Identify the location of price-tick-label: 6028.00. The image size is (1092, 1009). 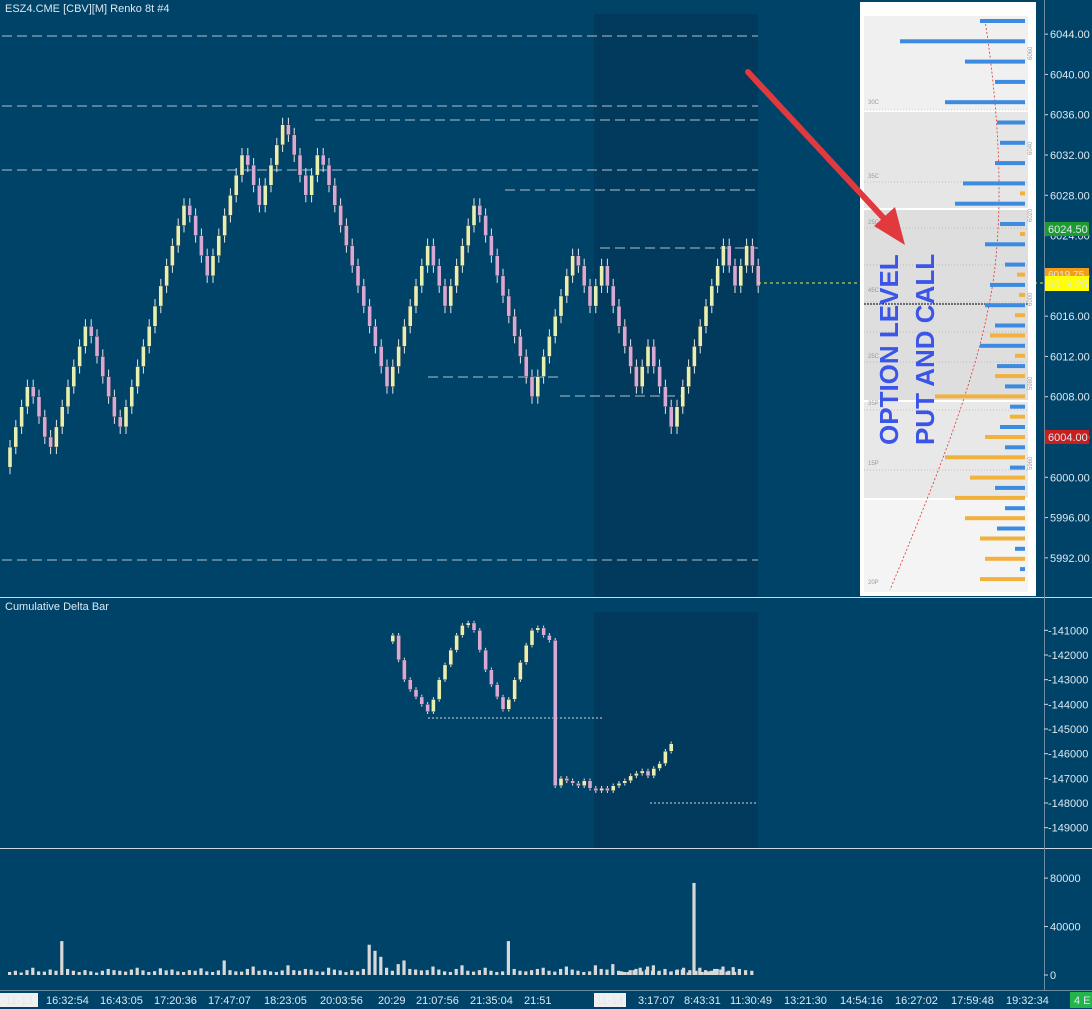
(1070, 196).